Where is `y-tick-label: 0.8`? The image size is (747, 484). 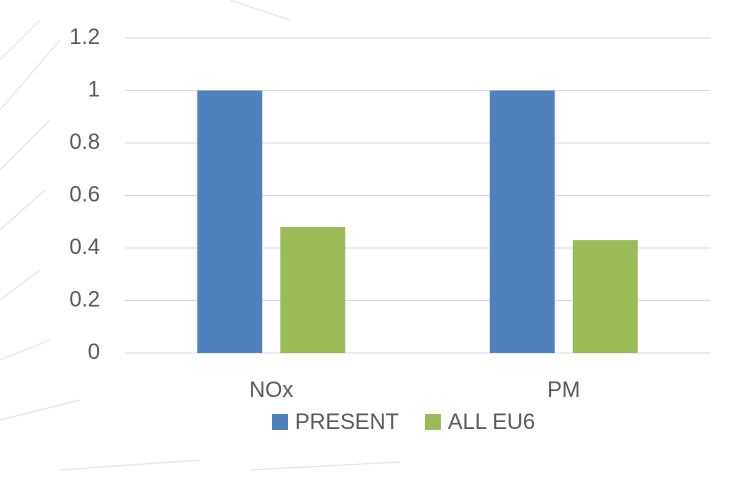 y-tick-label: 0.8 is located at coordinates (84, 141).